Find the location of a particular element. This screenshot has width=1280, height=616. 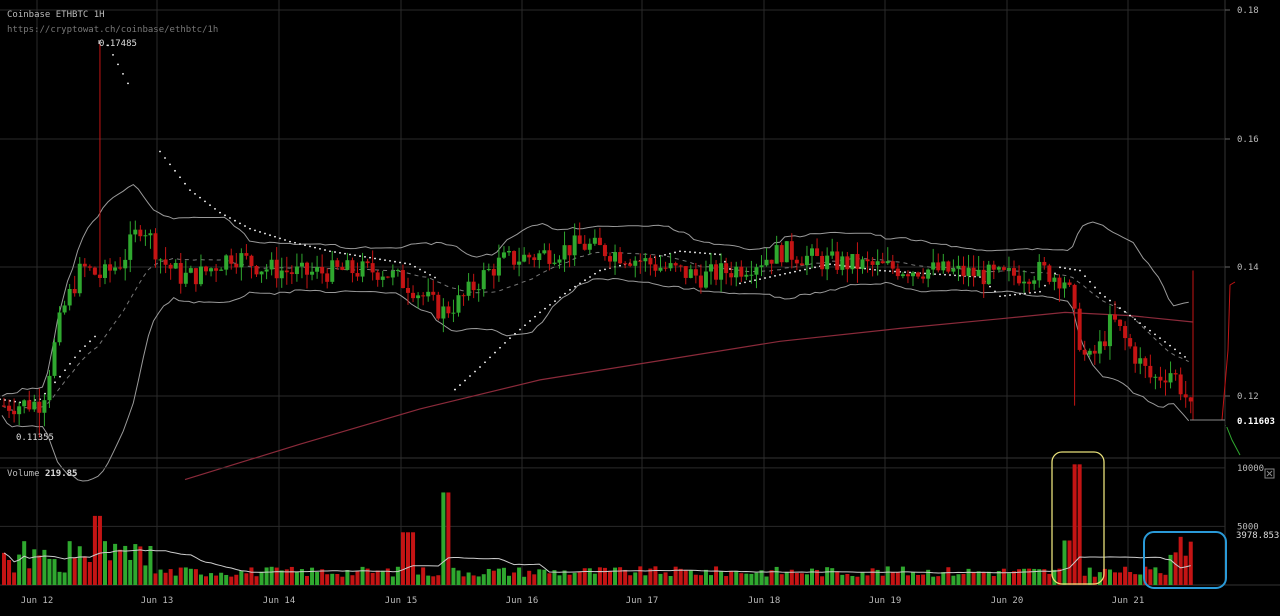

y-tick-label: 0.14 is located at coordinates (1248, 268).